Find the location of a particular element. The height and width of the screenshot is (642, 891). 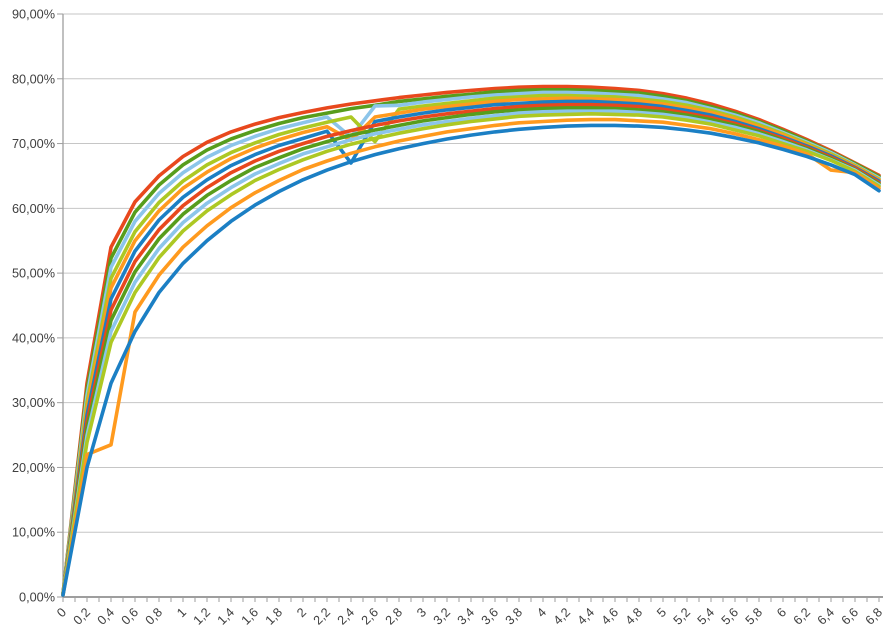

x-axis-label: 0 is located at coordinates (61, 612).